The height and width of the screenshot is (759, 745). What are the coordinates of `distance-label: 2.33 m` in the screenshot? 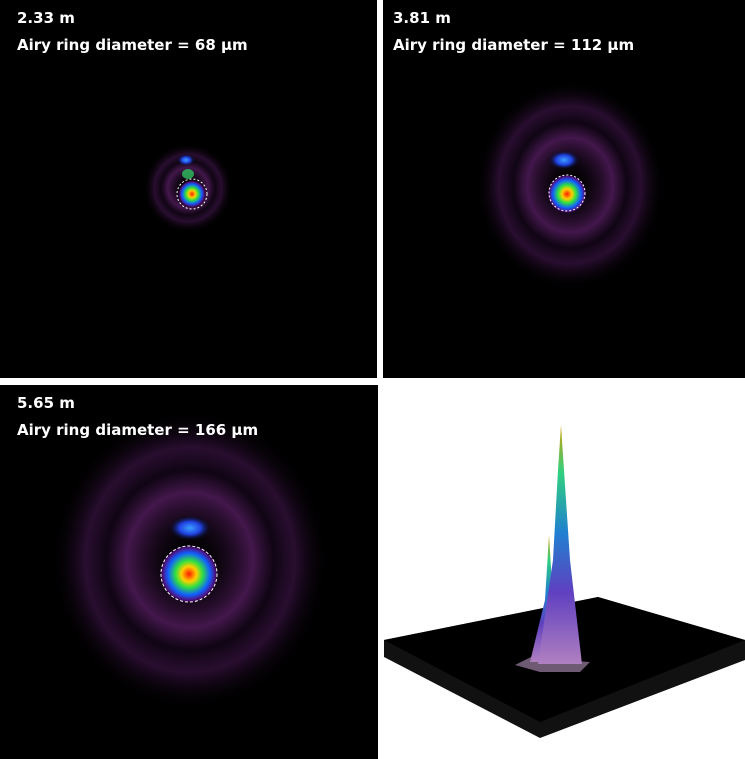 It's located at (46, 18).